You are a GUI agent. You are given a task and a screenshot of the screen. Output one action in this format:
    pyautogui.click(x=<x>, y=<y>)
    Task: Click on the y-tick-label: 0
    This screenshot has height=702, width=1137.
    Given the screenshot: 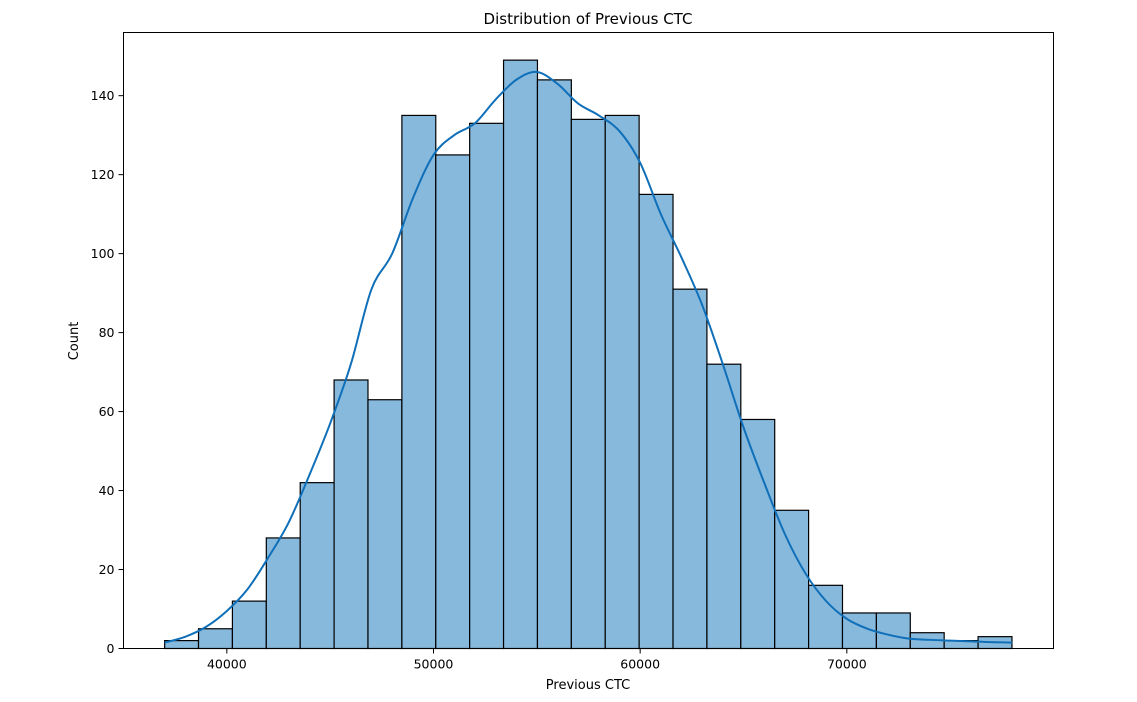 What is the action you would take?
    pyautogui.click(x=111, y=648)
    